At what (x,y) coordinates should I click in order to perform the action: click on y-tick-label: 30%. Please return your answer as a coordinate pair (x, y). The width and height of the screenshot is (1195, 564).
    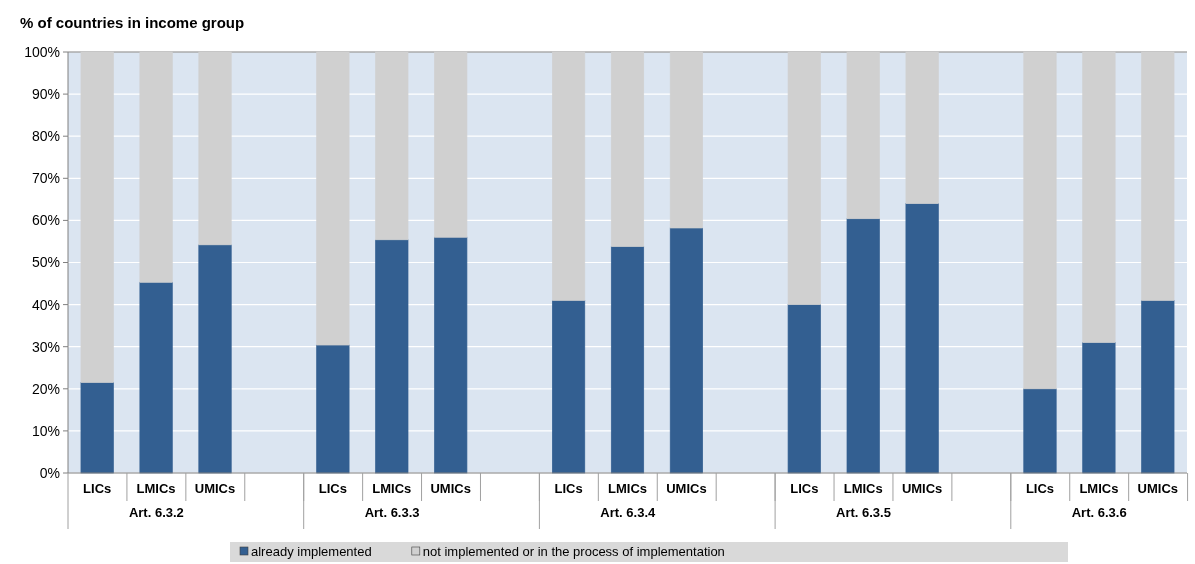
    Looking at the image, I should click on (45, 346).